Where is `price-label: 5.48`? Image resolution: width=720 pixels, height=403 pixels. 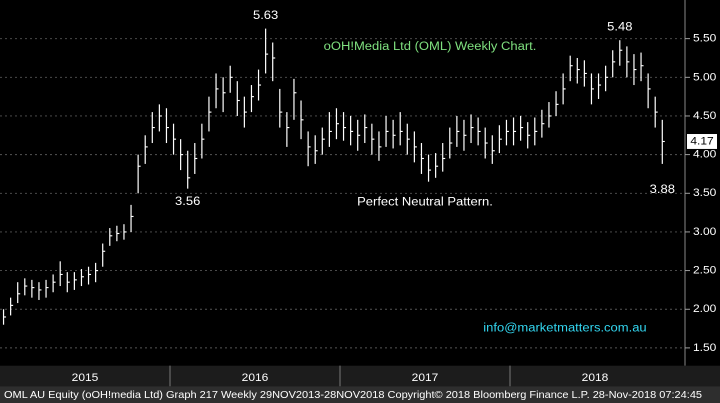 price-label: 5.48 is located at coordinates (619, 27).